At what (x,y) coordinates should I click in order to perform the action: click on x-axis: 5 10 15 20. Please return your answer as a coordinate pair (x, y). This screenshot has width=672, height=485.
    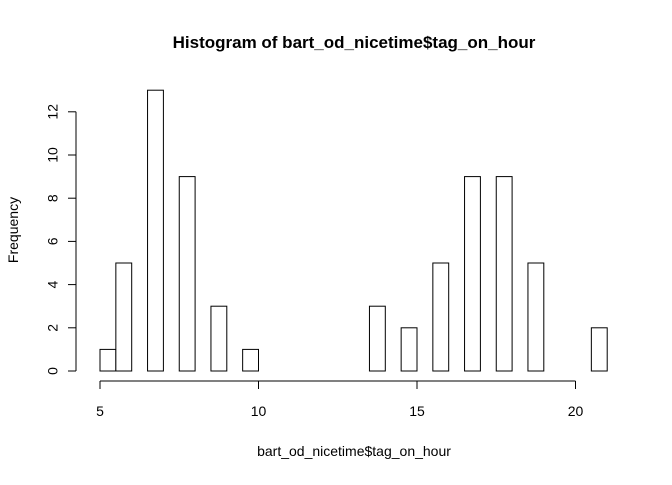
    Looking at the image, I should click on (340, 399).